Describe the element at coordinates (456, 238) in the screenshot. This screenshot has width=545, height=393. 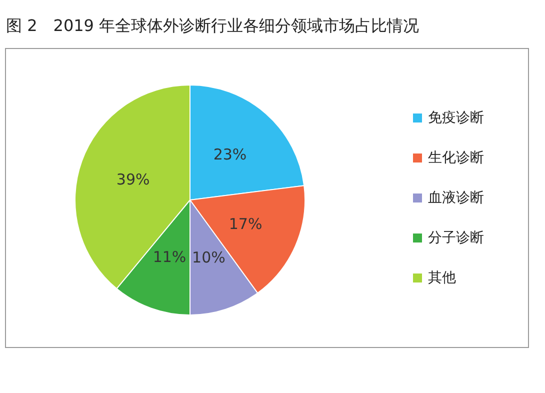
I see `legend-label: 分子诊断` at that location.